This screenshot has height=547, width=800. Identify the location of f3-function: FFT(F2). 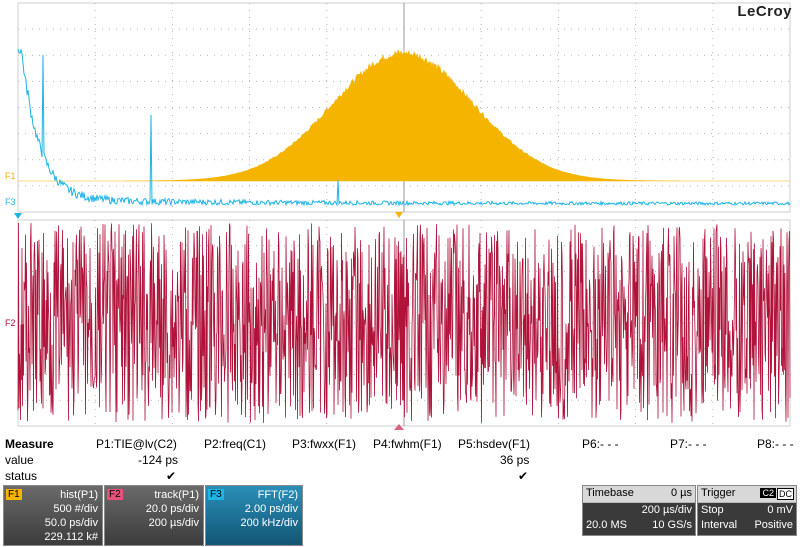
(277, 495).